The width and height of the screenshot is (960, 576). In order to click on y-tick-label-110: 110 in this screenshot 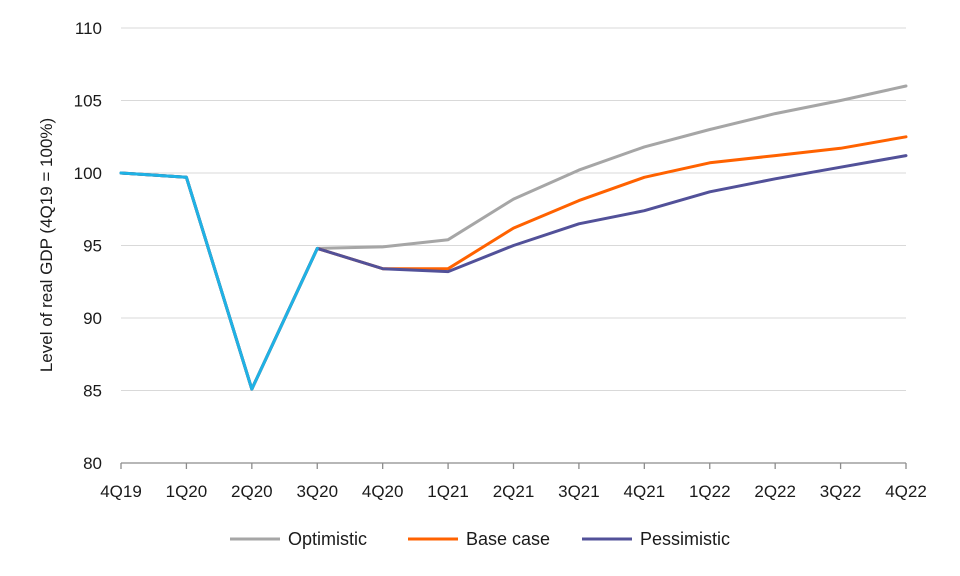, I will do `click(88, 28)`.